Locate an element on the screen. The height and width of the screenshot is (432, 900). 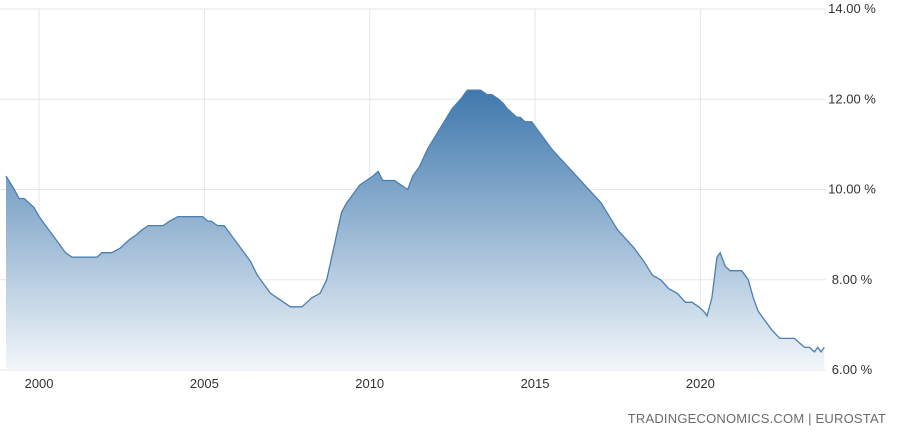
x-tick-label: 2010 is located at coordinates (369, 383).